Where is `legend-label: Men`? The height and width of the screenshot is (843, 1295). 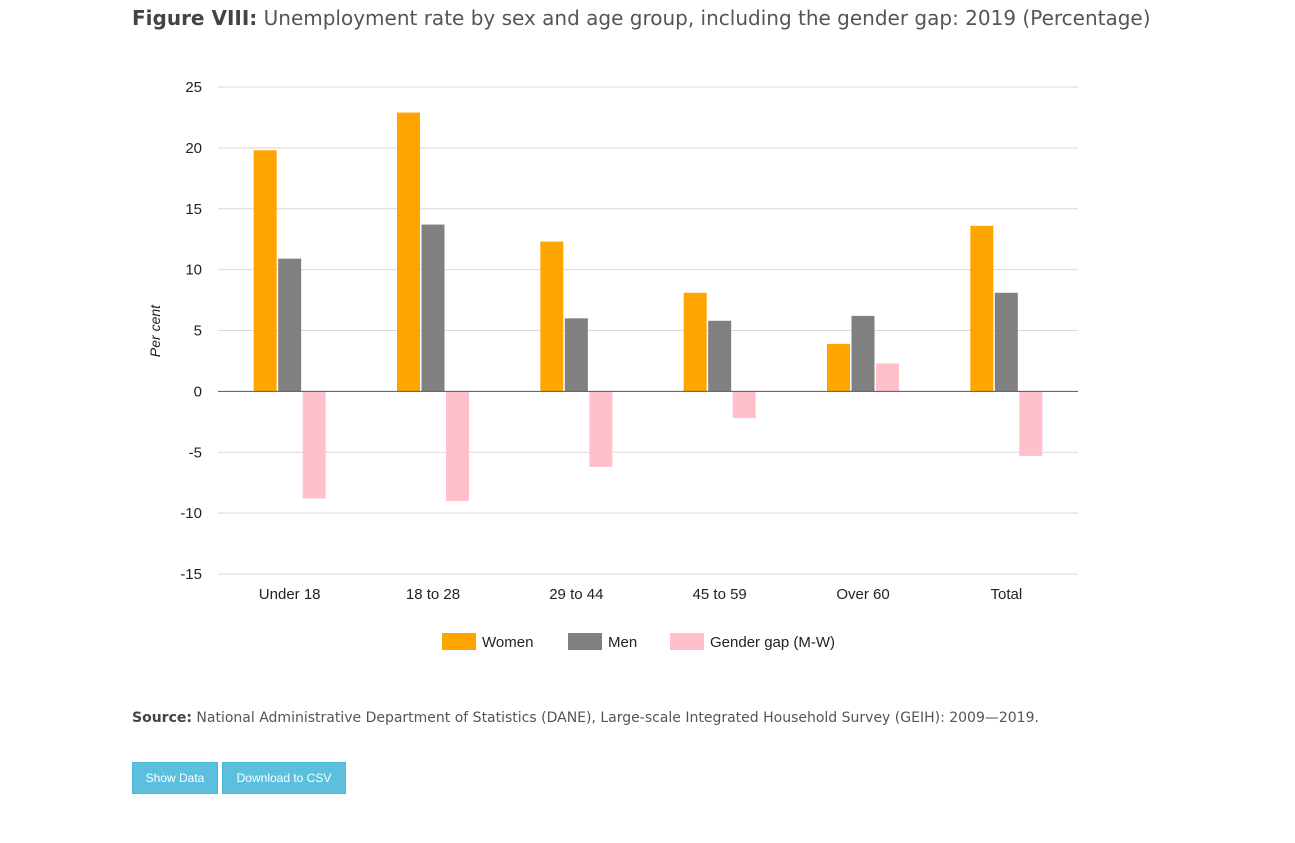 legend-label: Men is located at coordinates (622, 642).